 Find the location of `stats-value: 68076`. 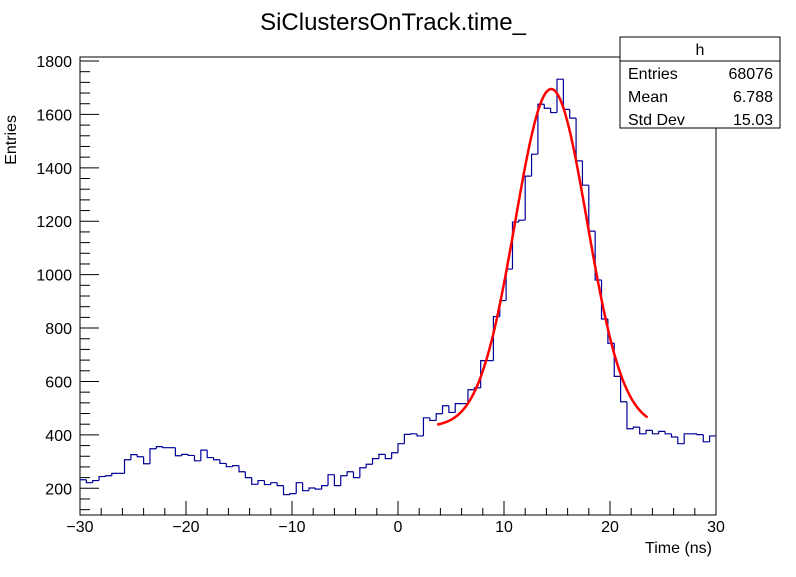

stats-value: 68076 is located at coordinates (751, 74).